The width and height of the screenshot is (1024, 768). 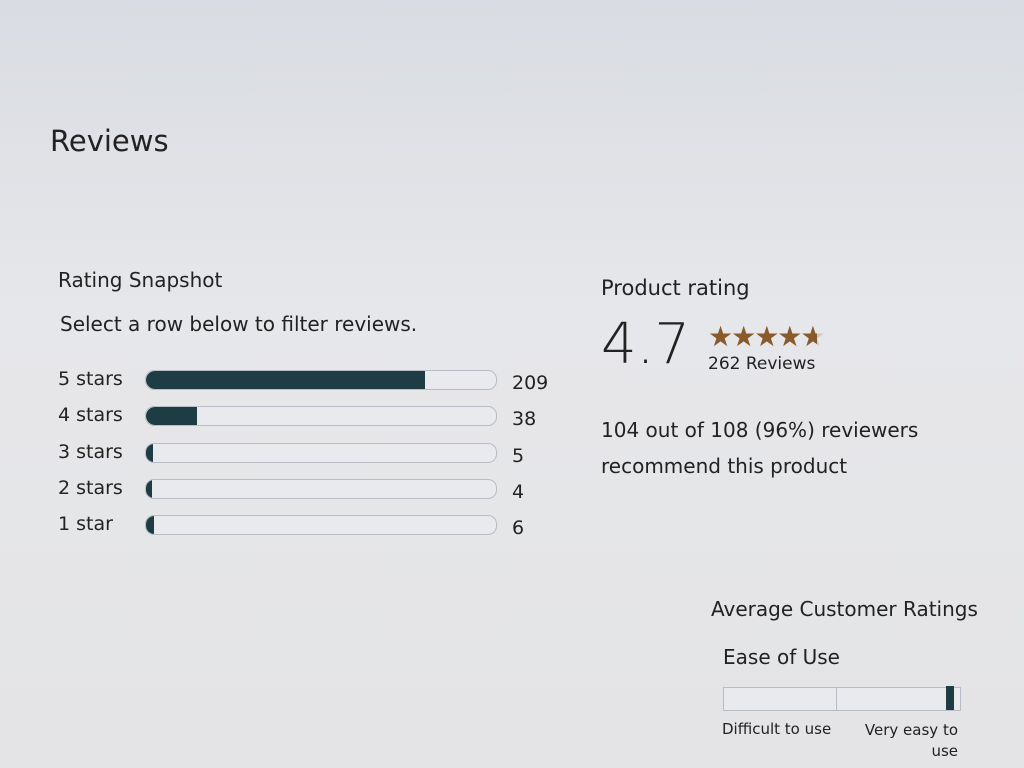 I want to click on slider-divider, so click(x=836, y=699).